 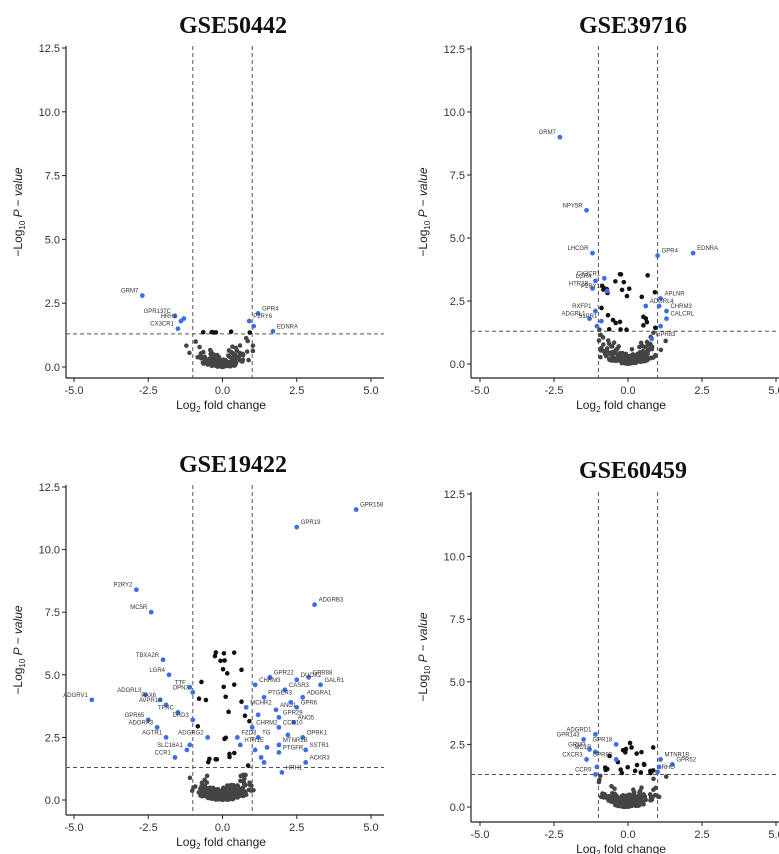 What do you see at coordinates (129, 691) in the screenshot?
I see `gene-label: ADGRL3` at bounding box center [129, 691].